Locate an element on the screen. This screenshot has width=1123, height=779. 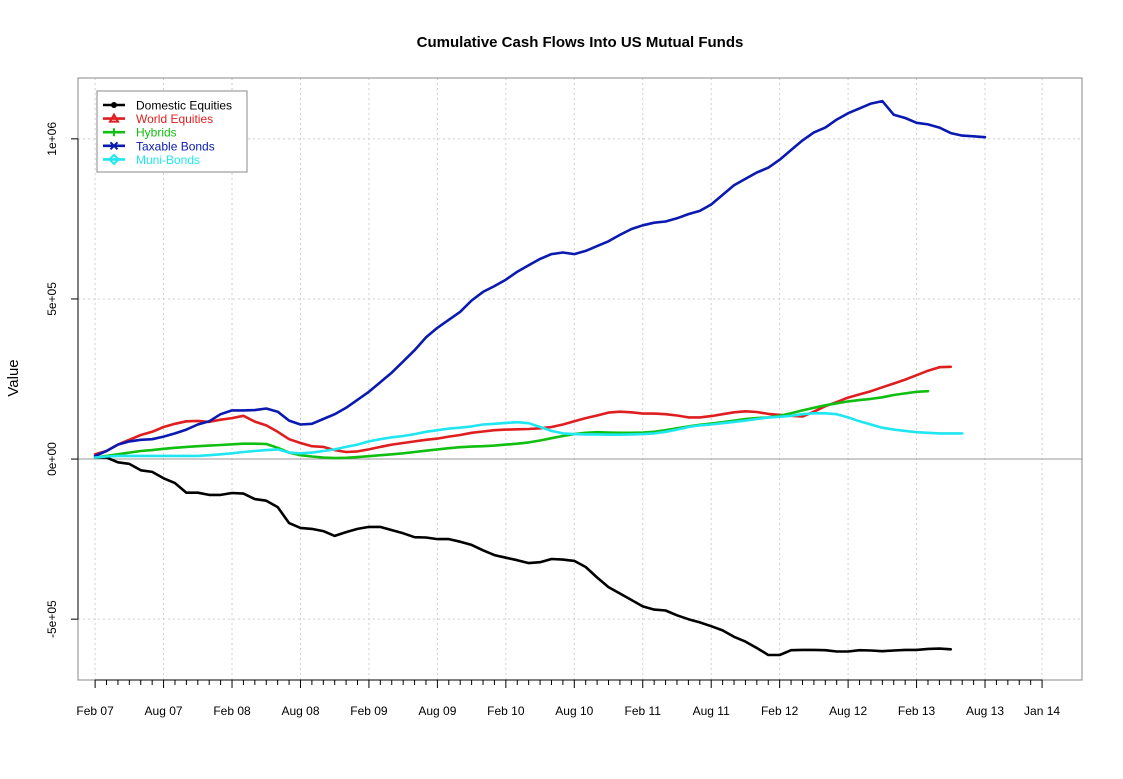
legend-marker-muni-bonds is located at coordinates (114, 159).